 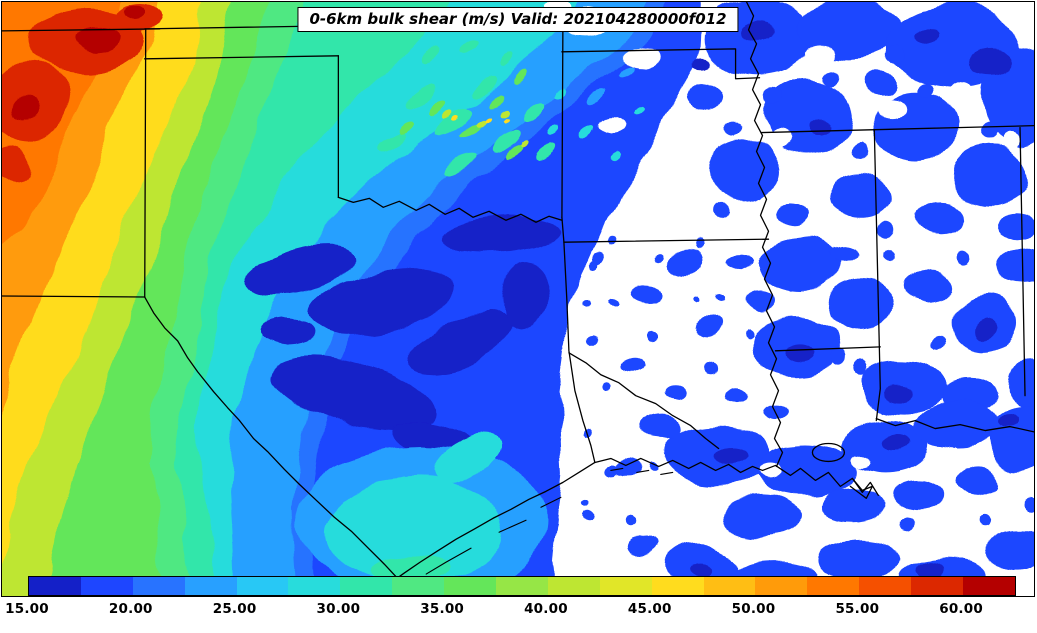 I want to click on tick-label: 30.00, so click(x=338, y=609).